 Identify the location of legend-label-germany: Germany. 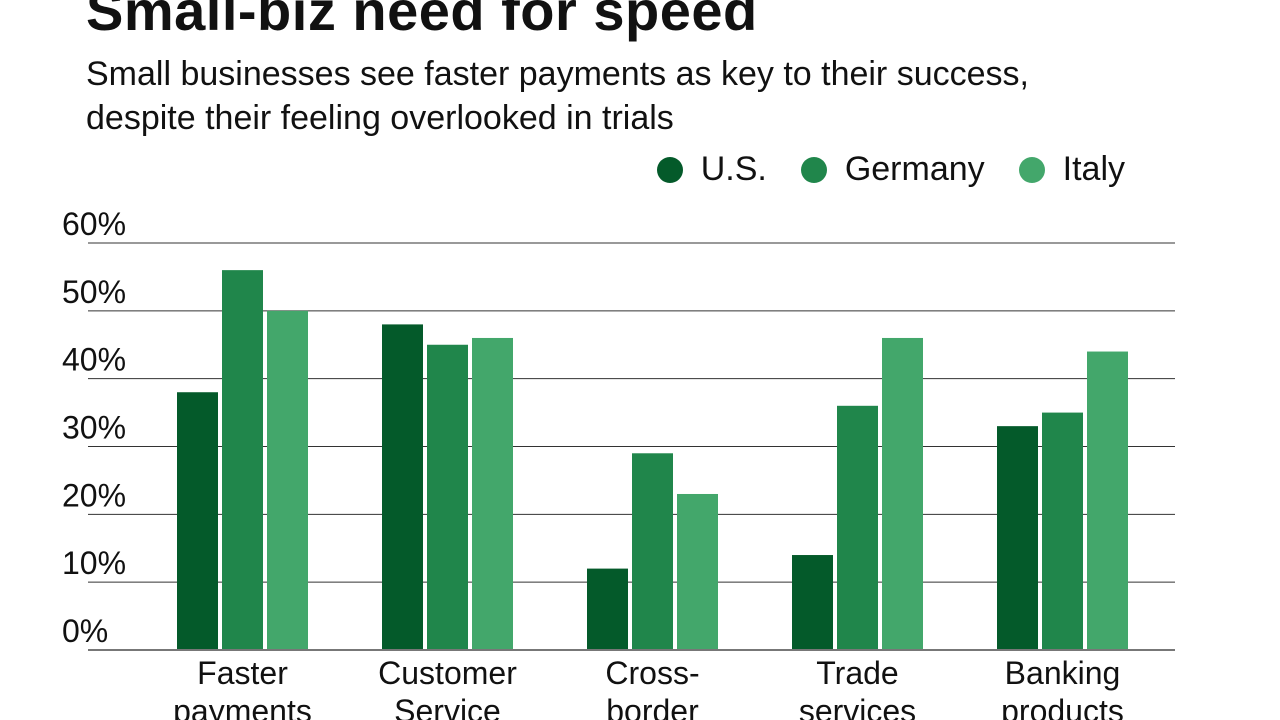
(914, 169).